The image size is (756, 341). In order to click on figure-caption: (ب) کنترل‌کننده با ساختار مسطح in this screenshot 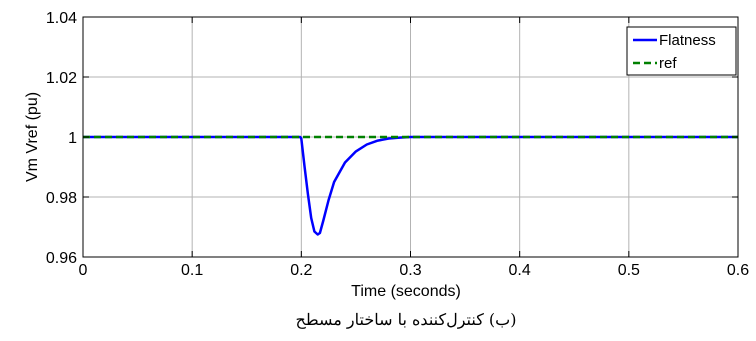, I will do `click(406, 319)`.